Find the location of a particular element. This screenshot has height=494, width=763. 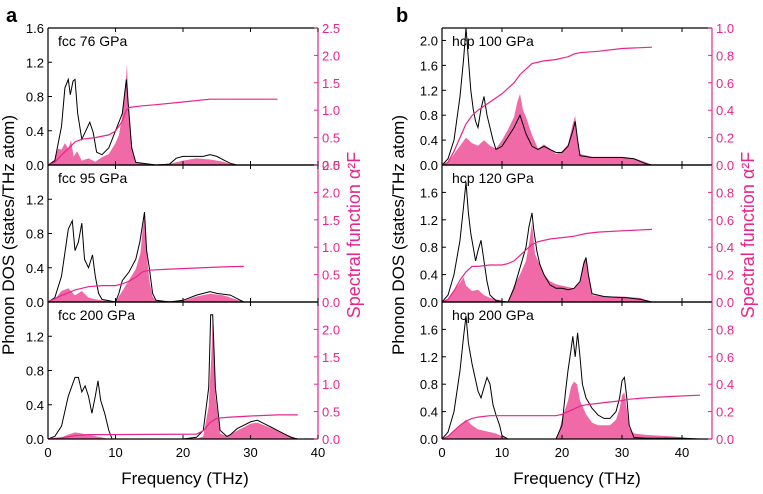

panel-label: hcp 200 GPa is located at coordinates (493, 315).